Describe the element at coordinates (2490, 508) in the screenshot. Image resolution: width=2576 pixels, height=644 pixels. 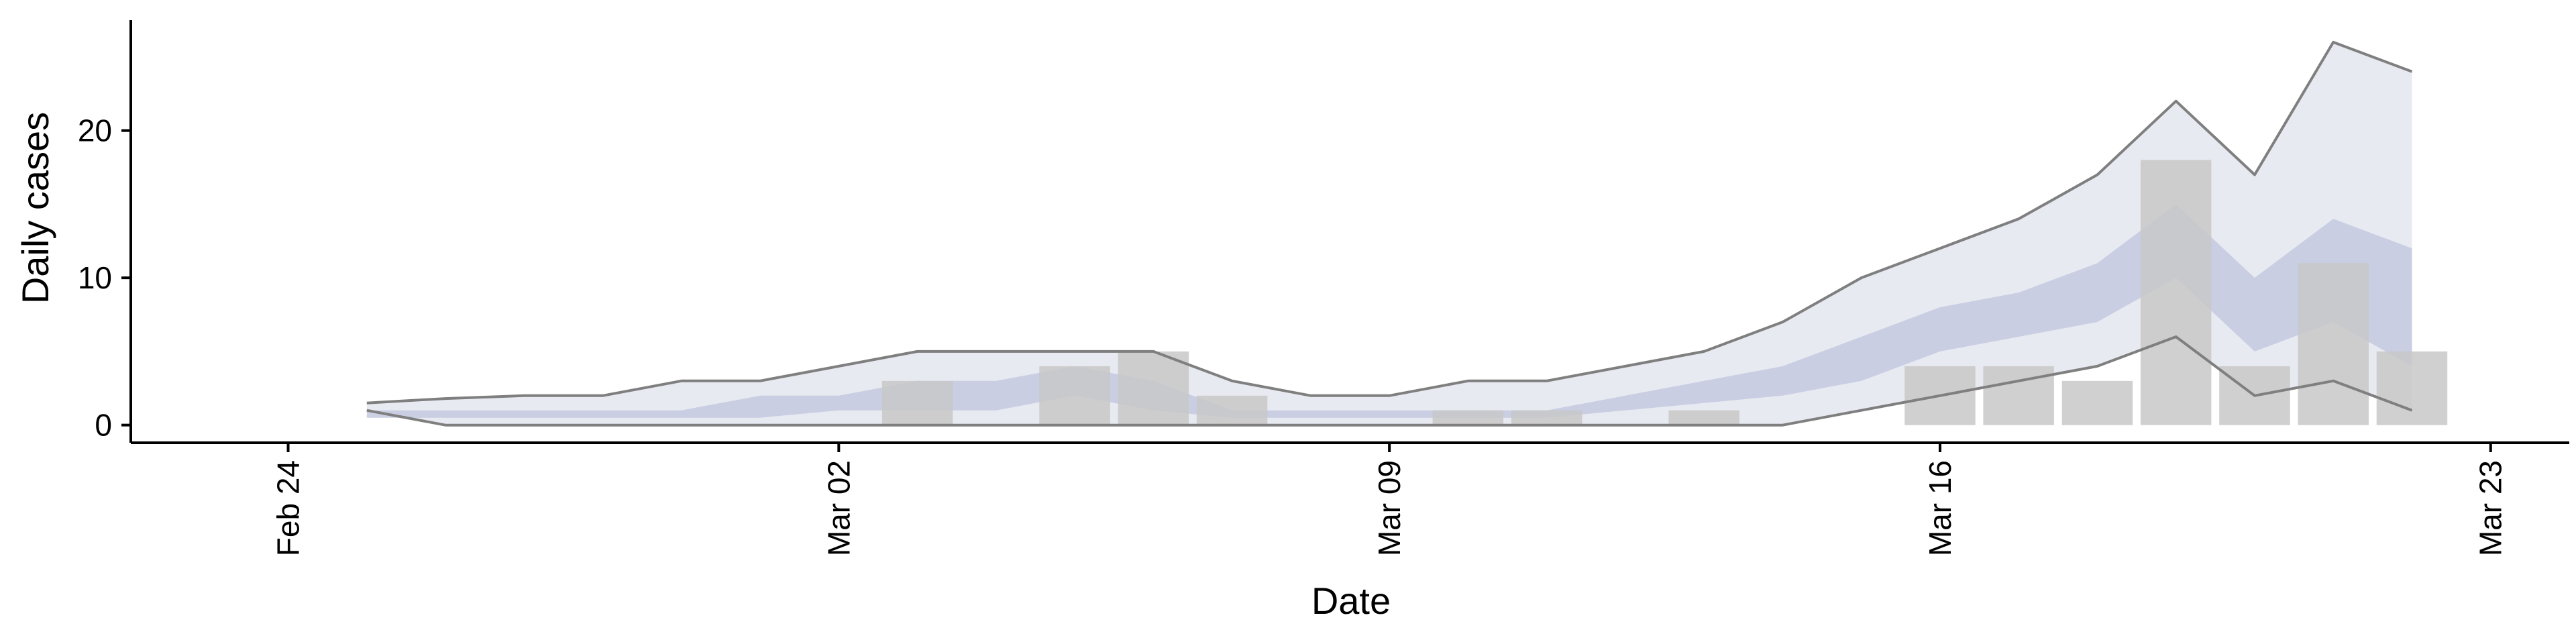
I see `x-tick-label: Mar 23` at that location.